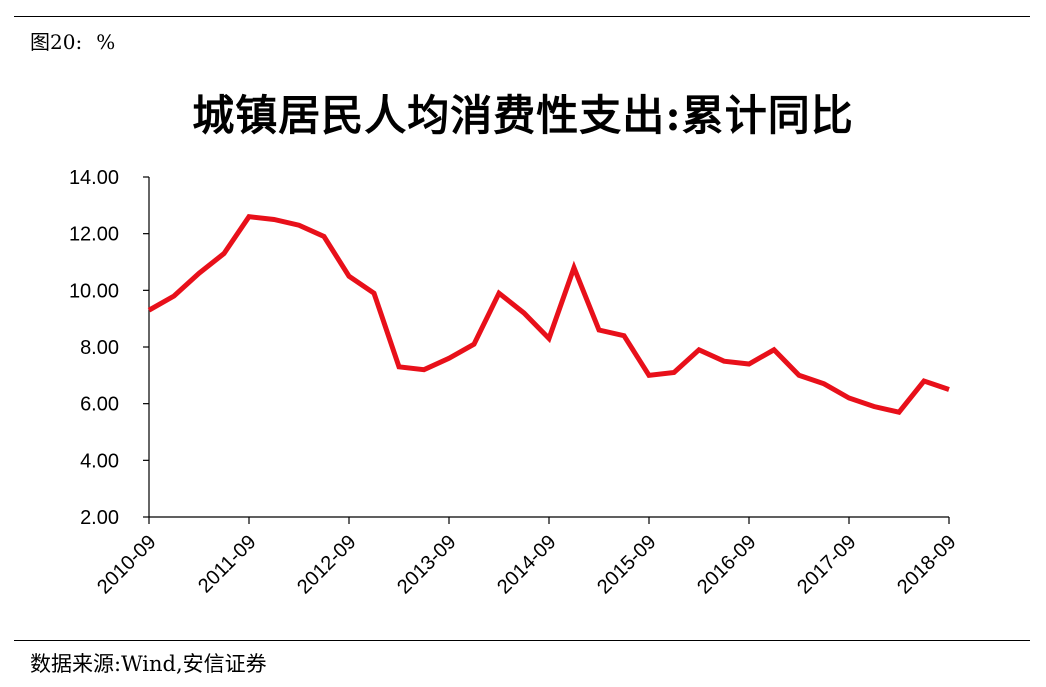 This screenshot has height=687, width=1046. What do you see at coordinates (826, 564) in the screenshot?
I see `x-tick-label: 2017-09` at bounding box center [826, 564].